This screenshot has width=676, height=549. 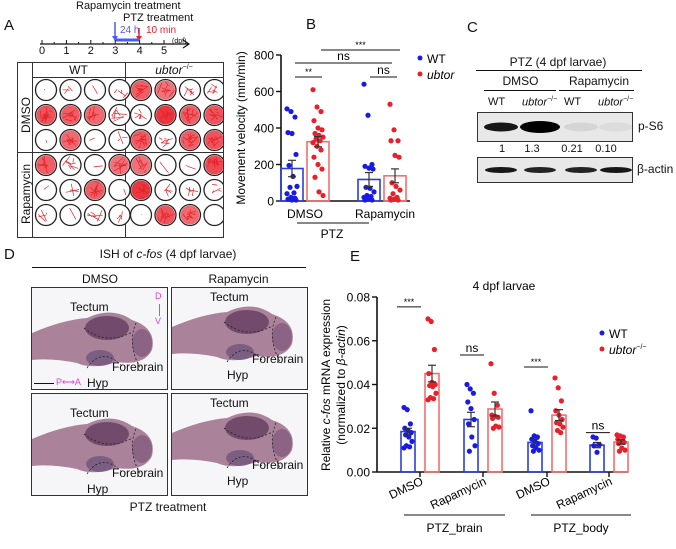 I want to click on dv-arrow, so click(x=159, y=310).